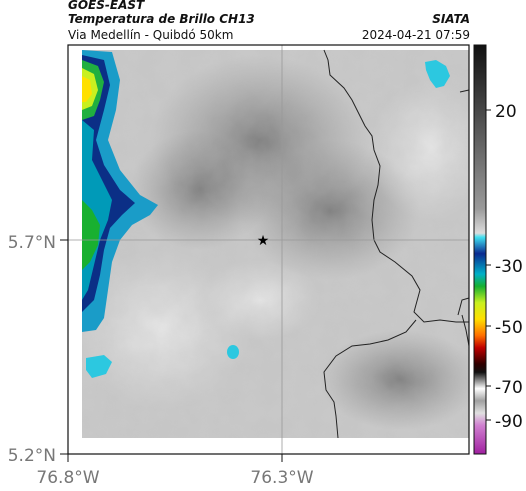  Describe the element at coordinates (263, 241) in the screenshot. I see `star-icon: ★` at that location.